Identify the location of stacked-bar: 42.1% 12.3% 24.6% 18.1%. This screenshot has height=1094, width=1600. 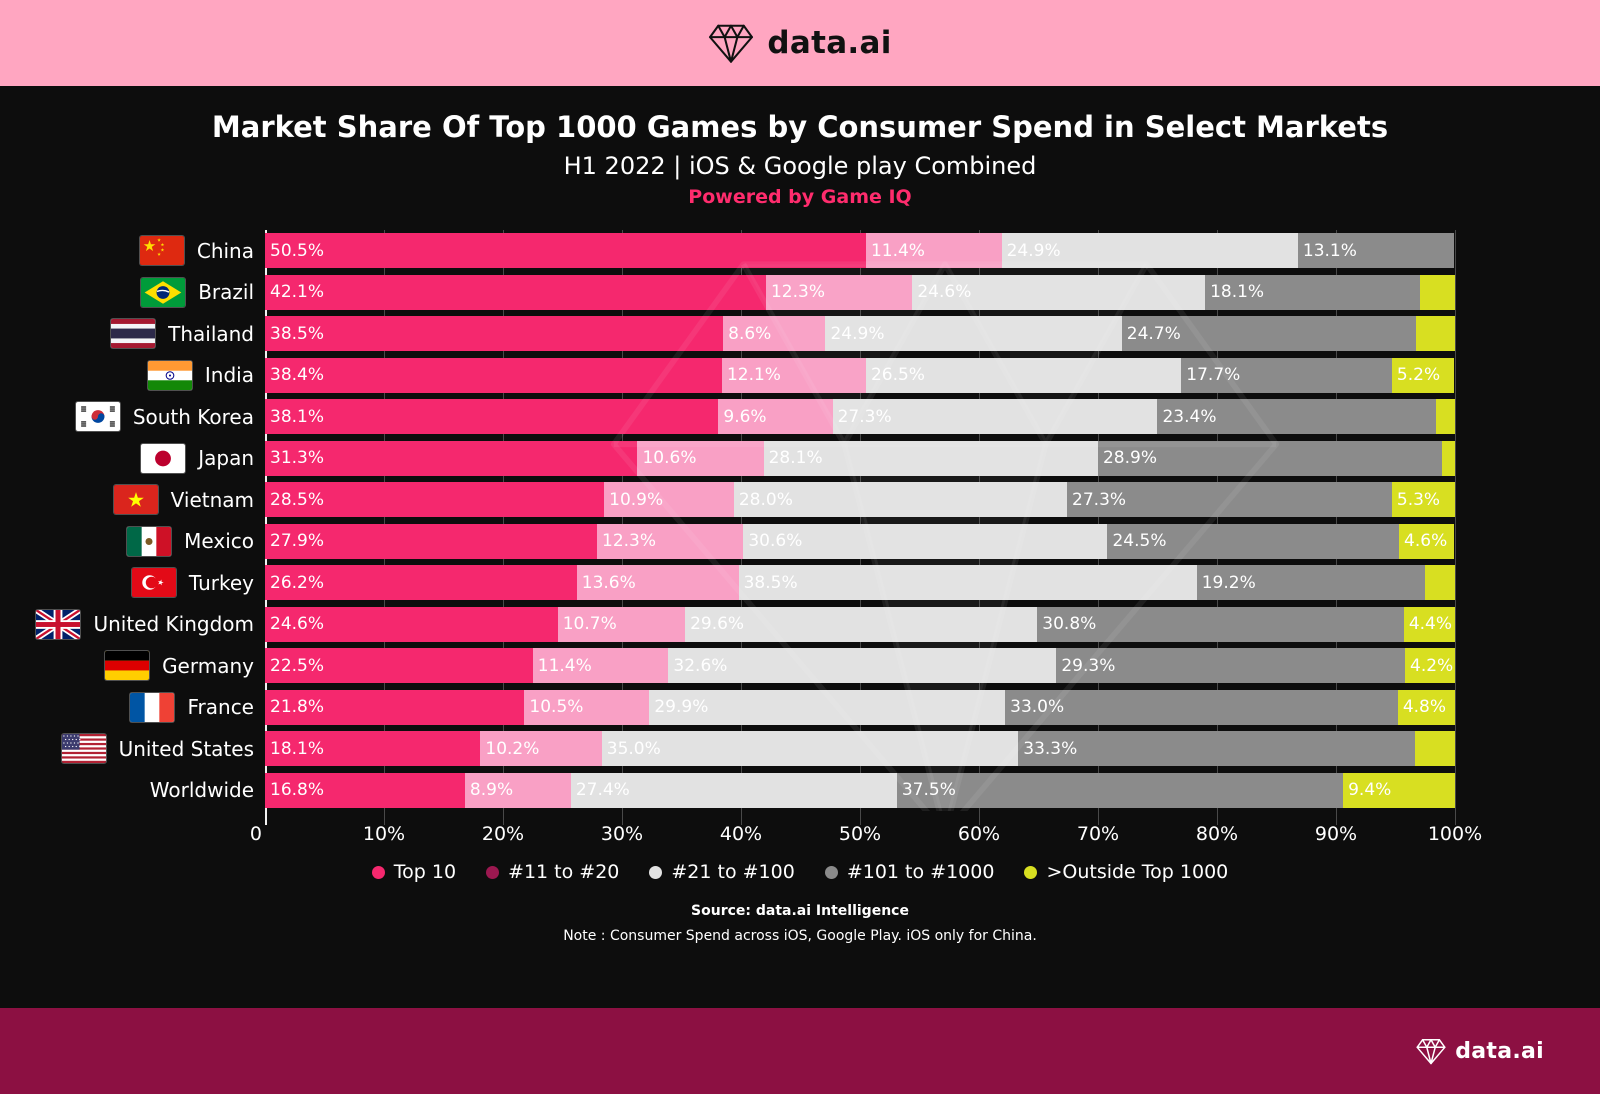
(860, 292).